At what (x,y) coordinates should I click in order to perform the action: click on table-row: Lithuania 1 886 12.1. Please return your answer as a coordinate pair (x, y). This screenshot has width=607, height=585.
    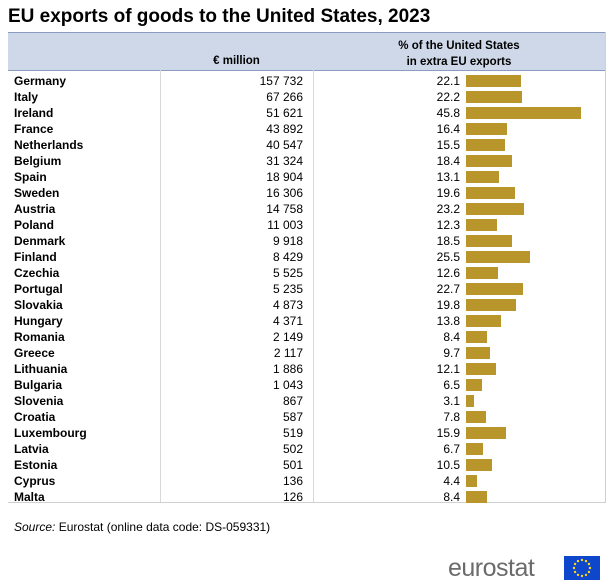
    Looking at the image, I should click on (306, 369).